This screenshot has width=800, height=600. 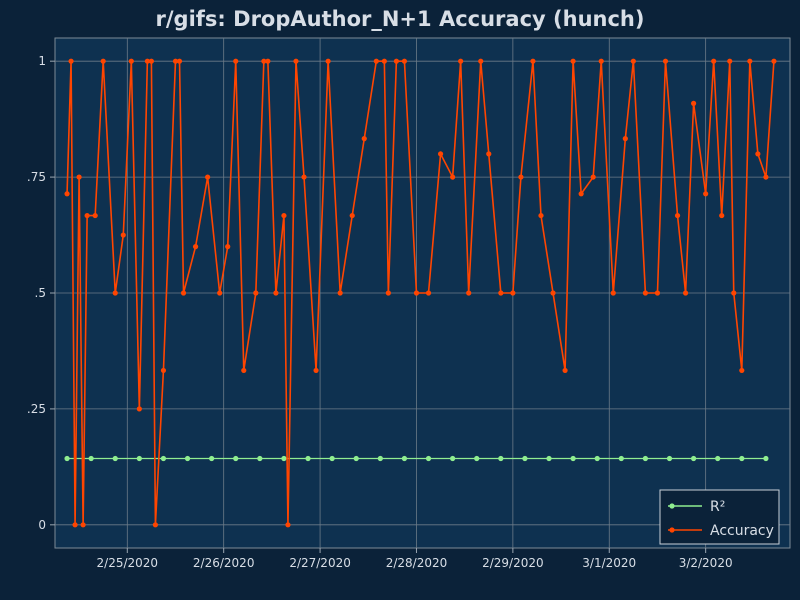 I want to click on x-tick-label: 3/2/2020, so click(x=706, y=563).